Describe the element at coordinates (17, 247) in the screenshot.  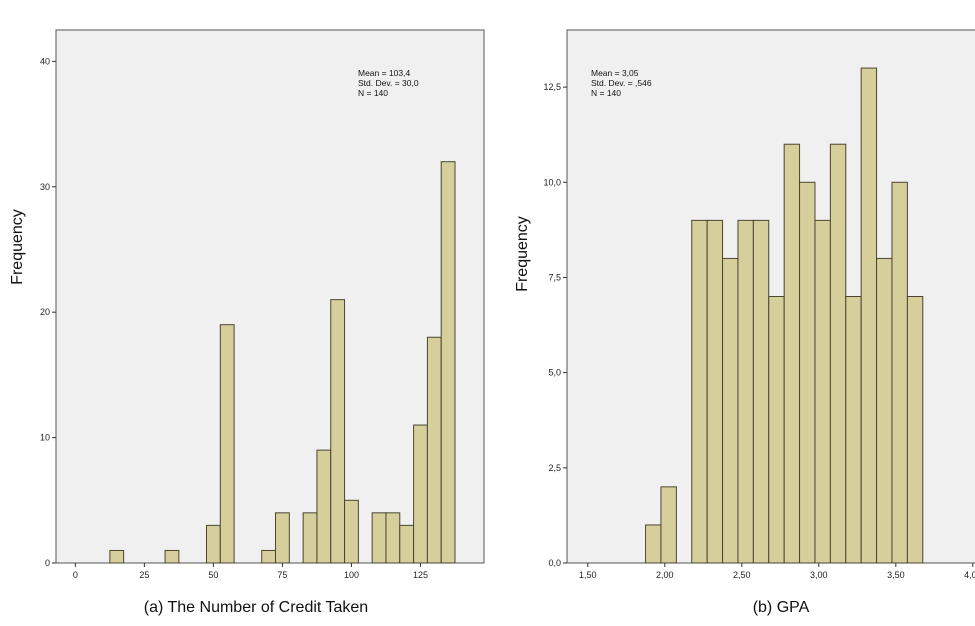
I see `y-axis-label-a: Frequency` at that location.